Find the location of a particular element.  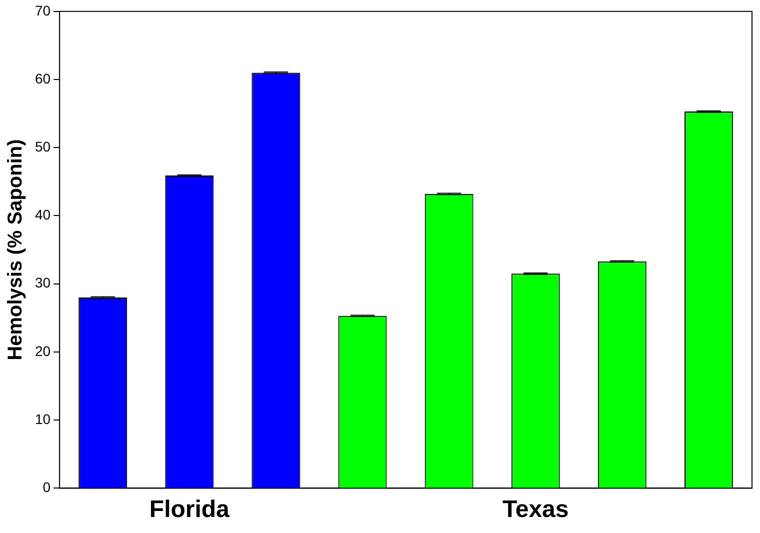

x-tick-label: Texas is located at coordinates (535, 510).